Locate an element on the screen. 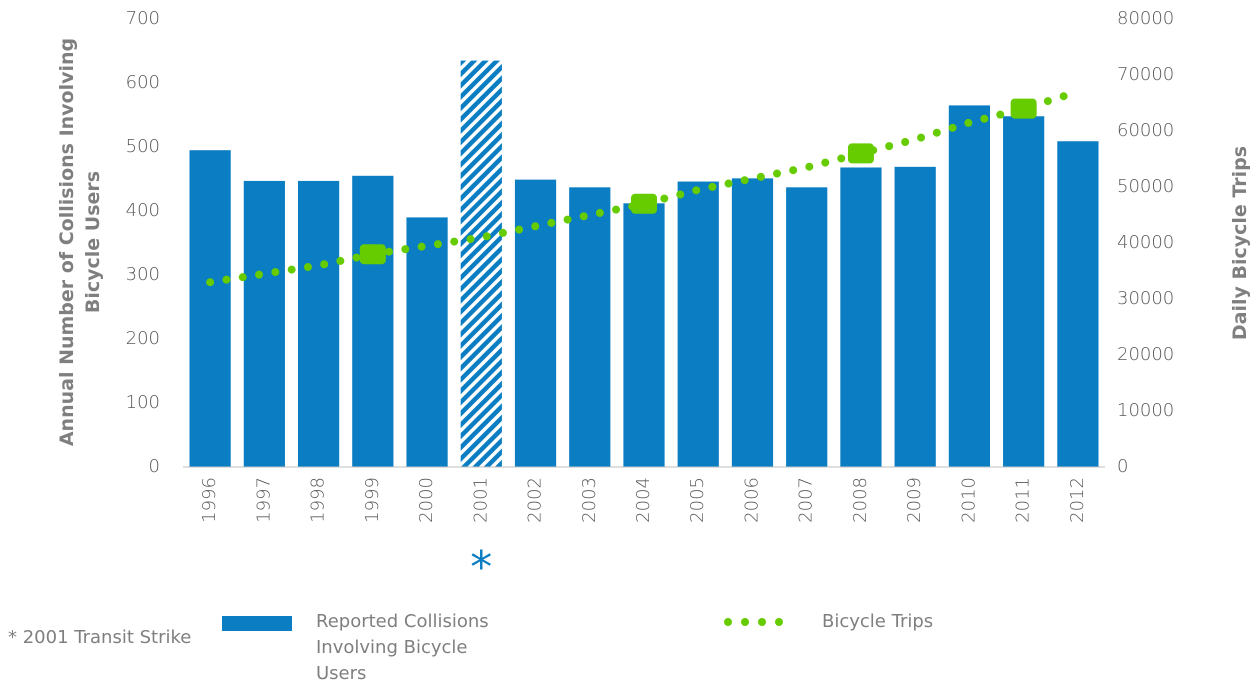 This screenshot has width=1254, height=687. y2-tick-label: 50000 is located at coordinates (1145, 186).